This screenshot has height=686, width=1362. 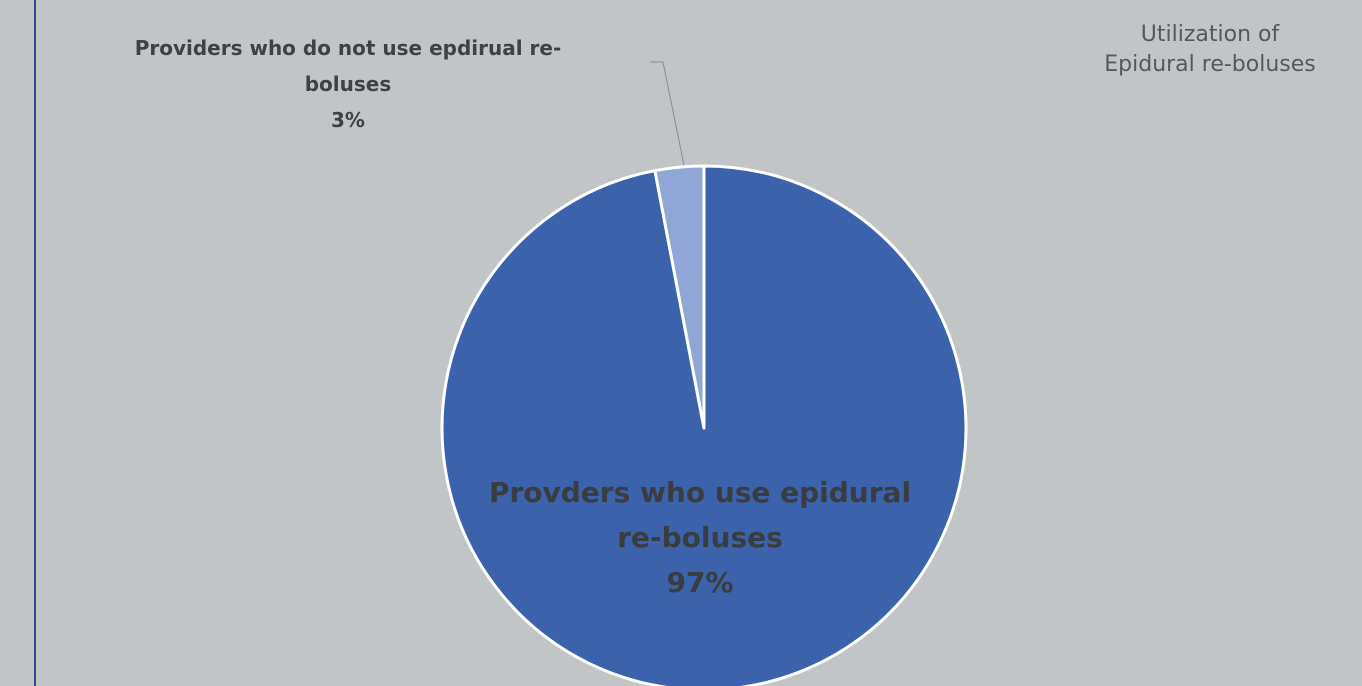 I want to click on slice-label-non-users-line-1: Providers who do not use epdirual re-, so click(x=348, y=48).